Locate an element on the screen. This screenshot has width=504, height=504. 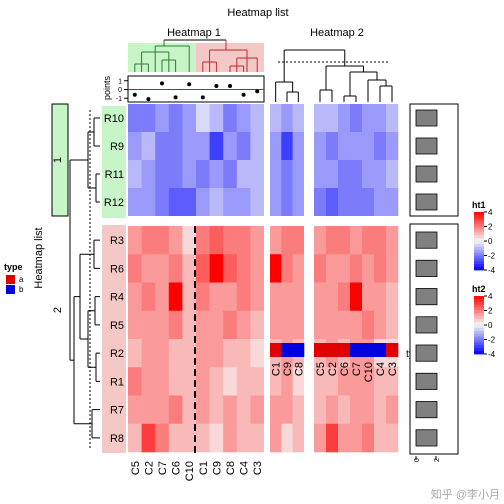
legend-tick-label-1: -4 is located at coordinates (492, 270).